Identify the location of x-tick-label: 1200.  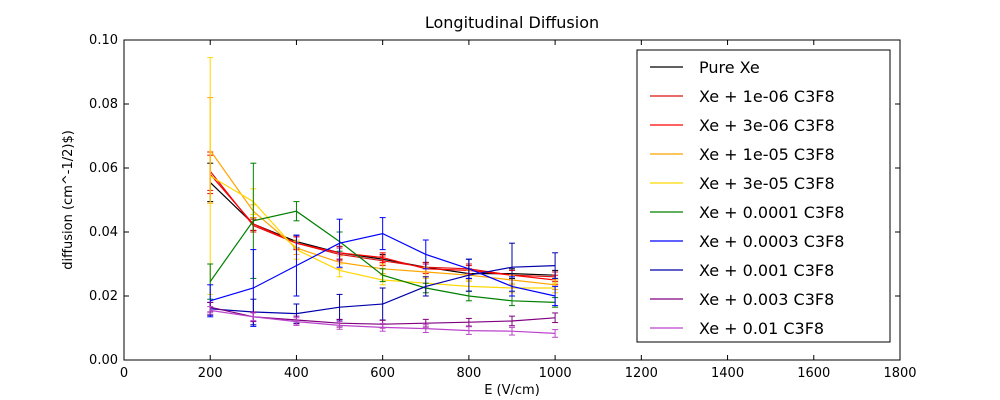
(641, 373).